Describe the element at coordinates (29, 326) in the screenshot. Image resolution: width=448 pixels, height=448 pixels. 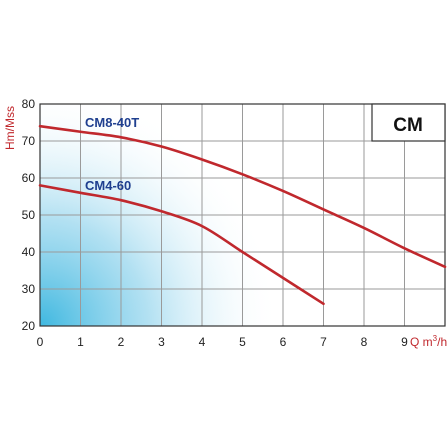
I see `y-tick-label: 20` at that location.